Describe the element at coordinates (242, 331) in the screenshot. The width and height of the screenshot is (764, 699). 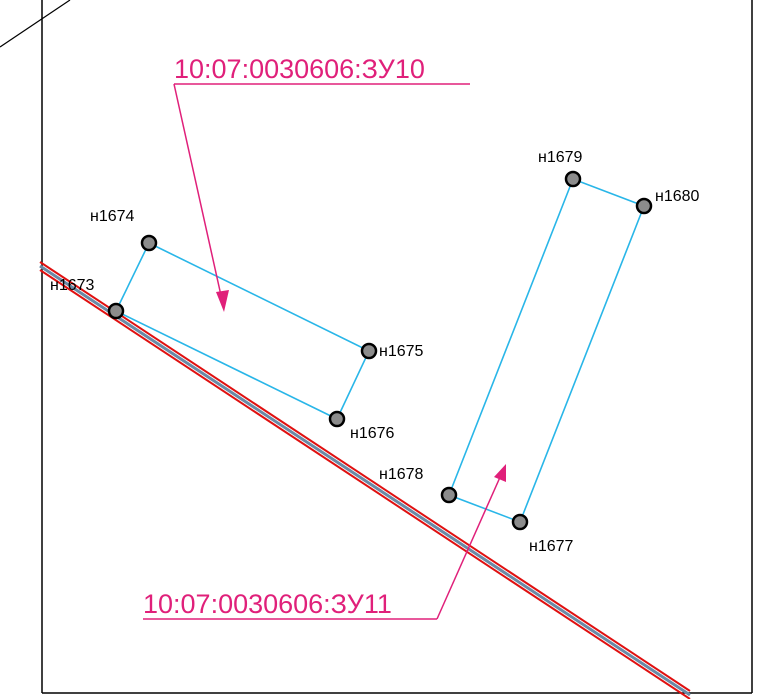
I see `parcel-zu10-boundary` at that location.